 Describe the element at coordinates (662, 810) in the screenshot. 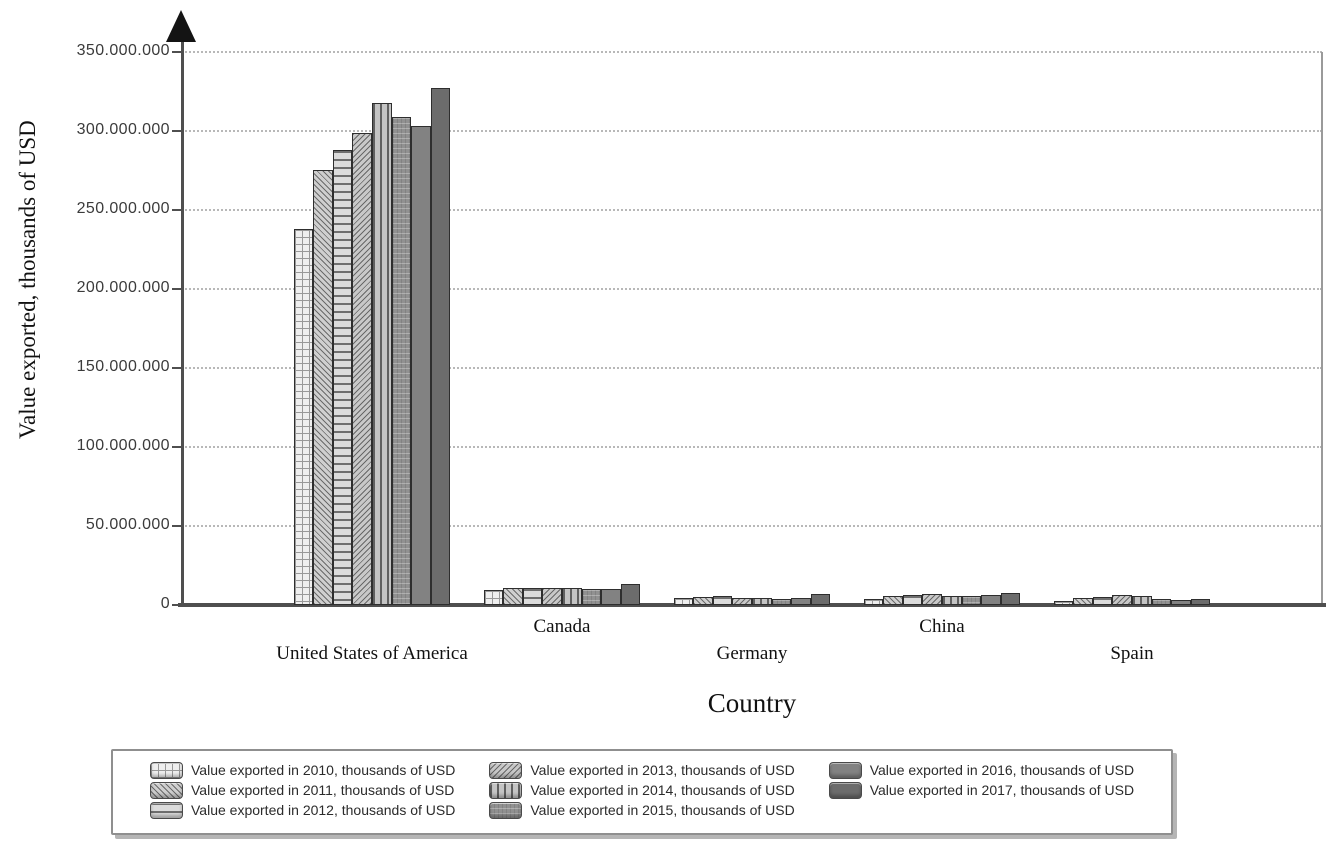

I see `legend-label: Value exported in 2015, thousands of USD` at that location.